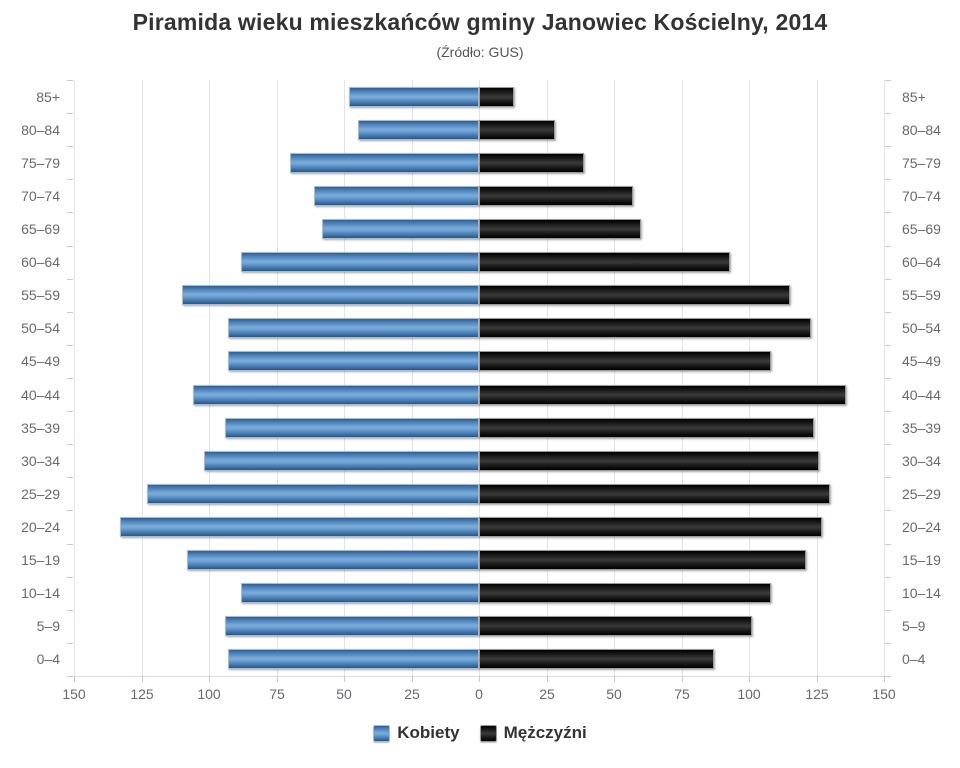 The height and width of the screenshot is (768, 960). What do you see at coordinates (40, 262) in the screenshot?
I see `age-label-left: 60–64` at bounding box center [40, 262].